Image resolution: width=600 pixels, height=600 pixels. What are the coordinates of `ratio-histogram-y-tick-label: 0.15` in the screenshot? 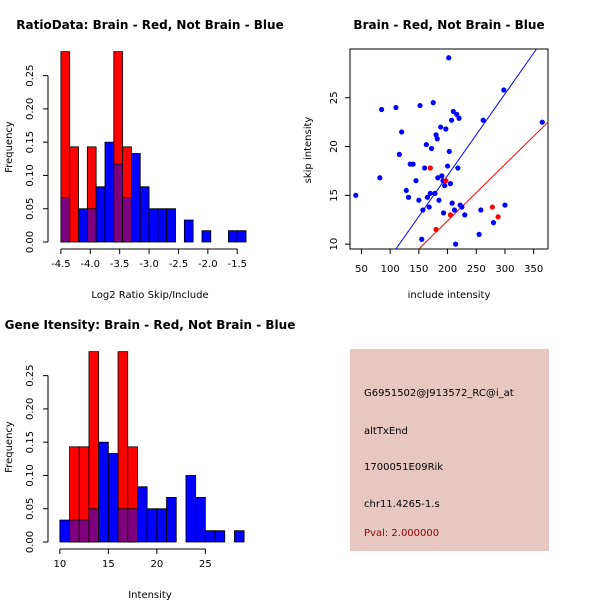 It's located at (30, 142).